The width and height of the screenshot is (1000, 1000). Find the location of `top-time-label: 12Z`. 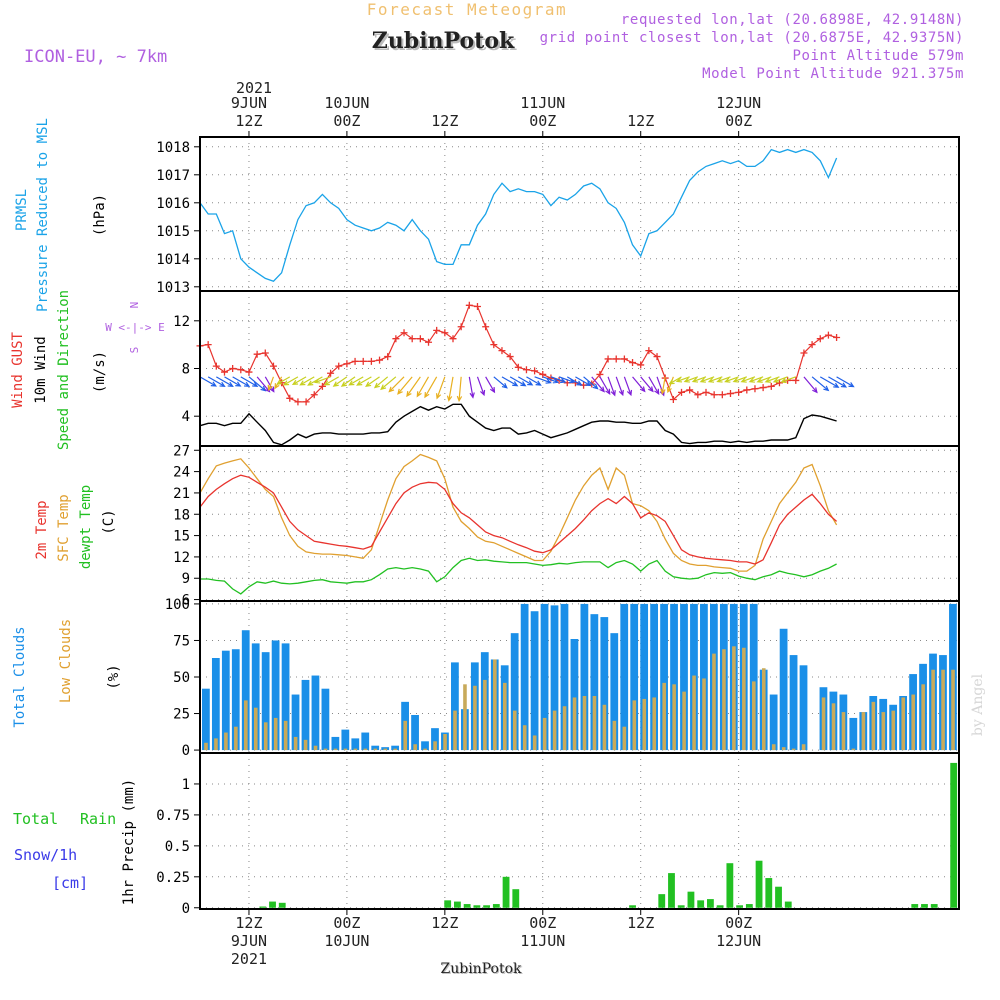

top-time-label: 12Z is located at coordinates (640, 121).